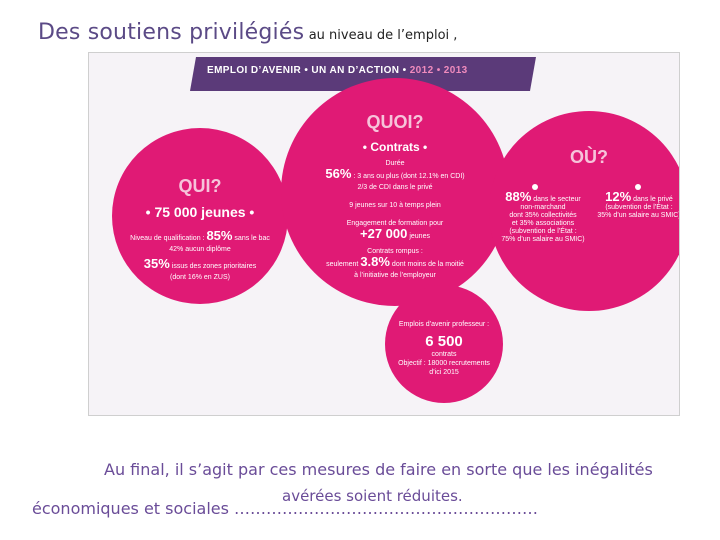 The height and width of the screenshot is (540, 720). Describe the element at coordinates (200, 277) in the screenshot. I see `qui-zones-sub: (dont 16% en ZUS)` at that location.